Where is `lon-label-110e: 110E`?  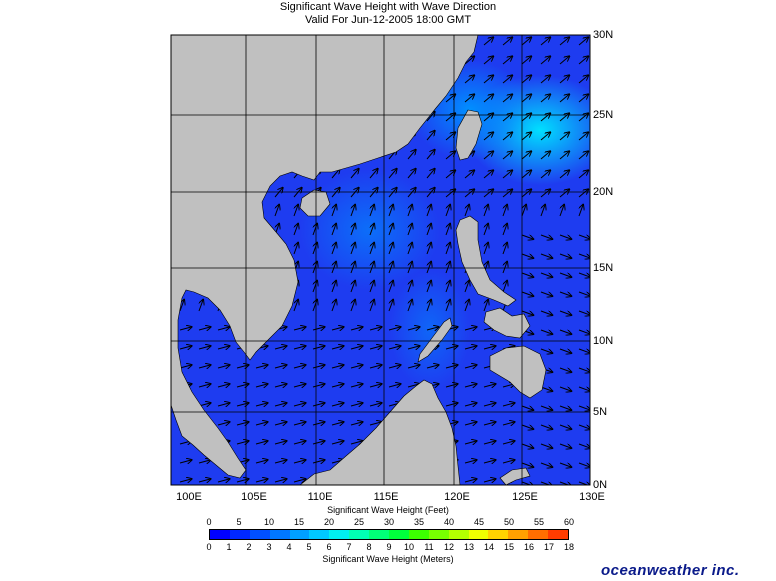 lon-label-110e: 110E is located at coordinates (320, 497).